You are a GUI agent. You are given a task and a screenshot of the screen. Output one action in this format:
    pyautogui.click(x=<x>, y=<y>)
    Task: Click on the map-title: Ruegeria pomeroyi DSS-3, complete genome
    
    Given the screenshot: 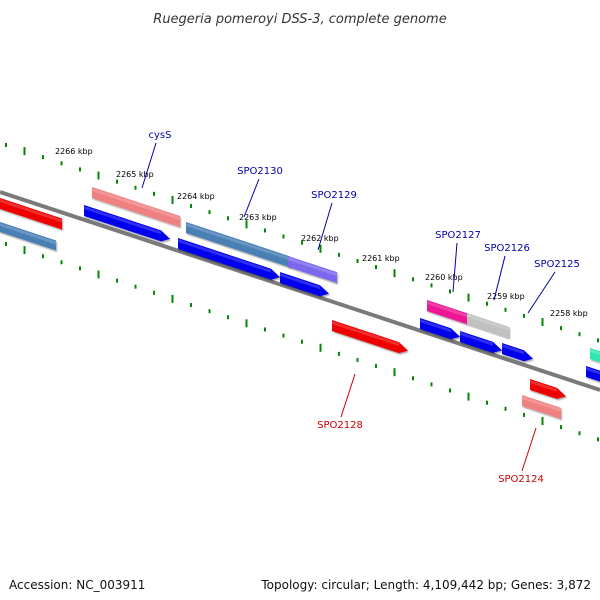 What is the action you would take?
    pyautogui.click(x=299, y=19)
    